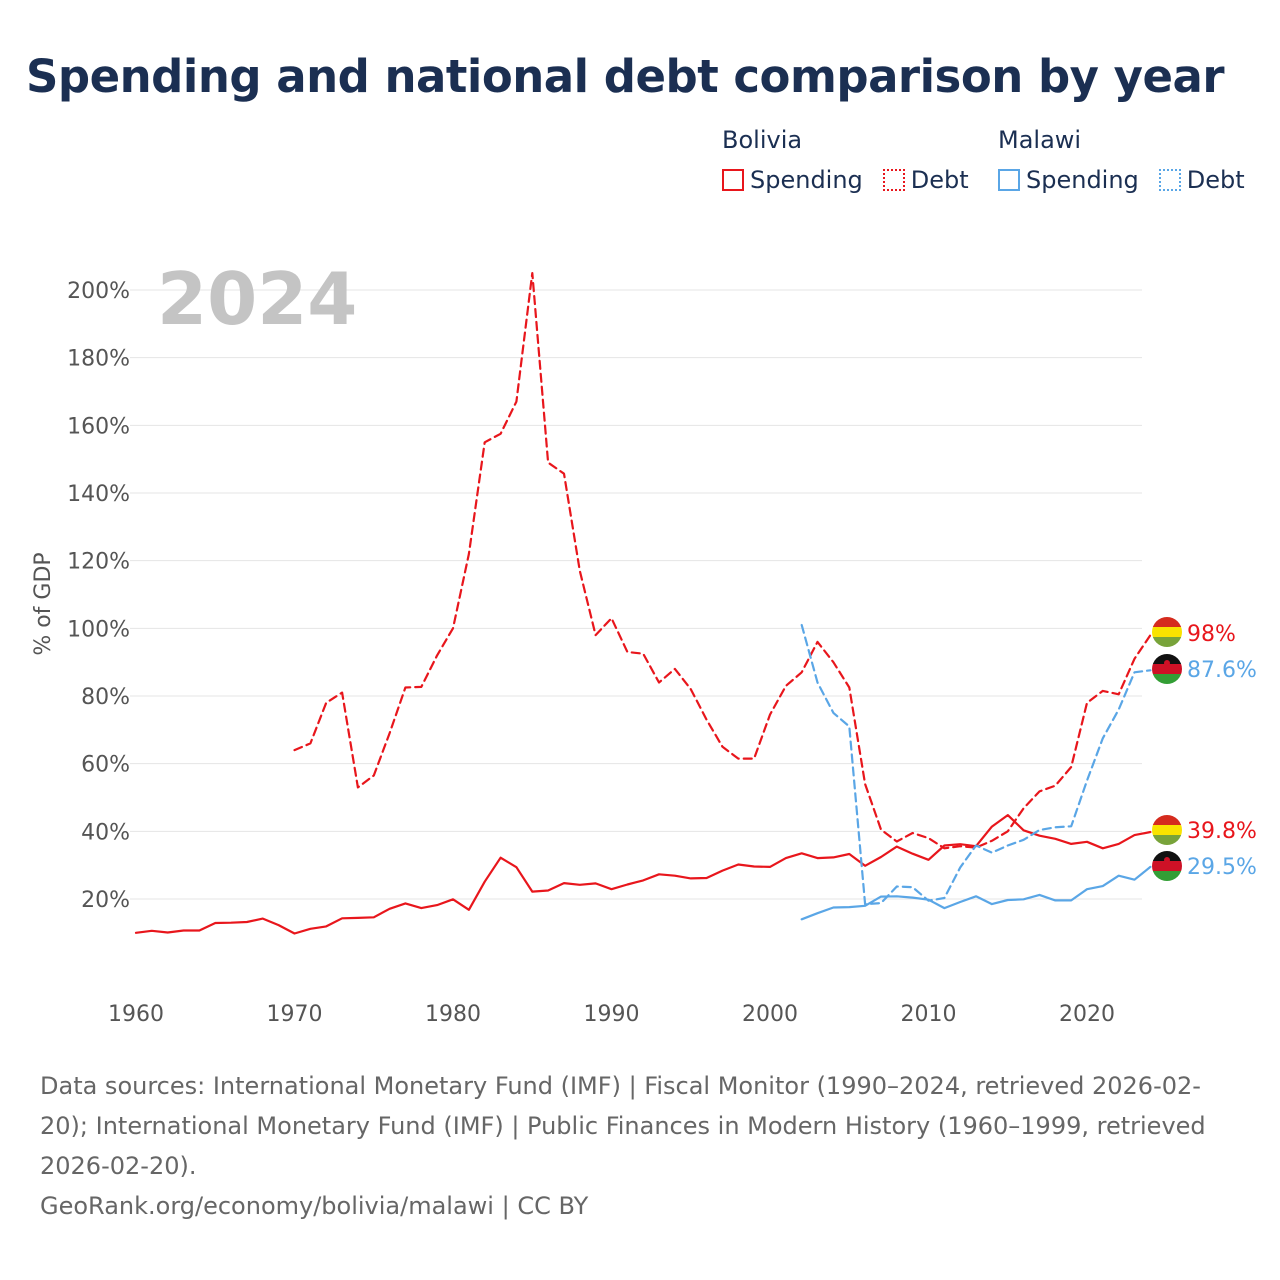 This screenshot has height=1280, width=1280. What do you see at coordinates (98, 494) in the screenshot?
I see `y-tick-label: 140%` at bounding box center [98, 494].